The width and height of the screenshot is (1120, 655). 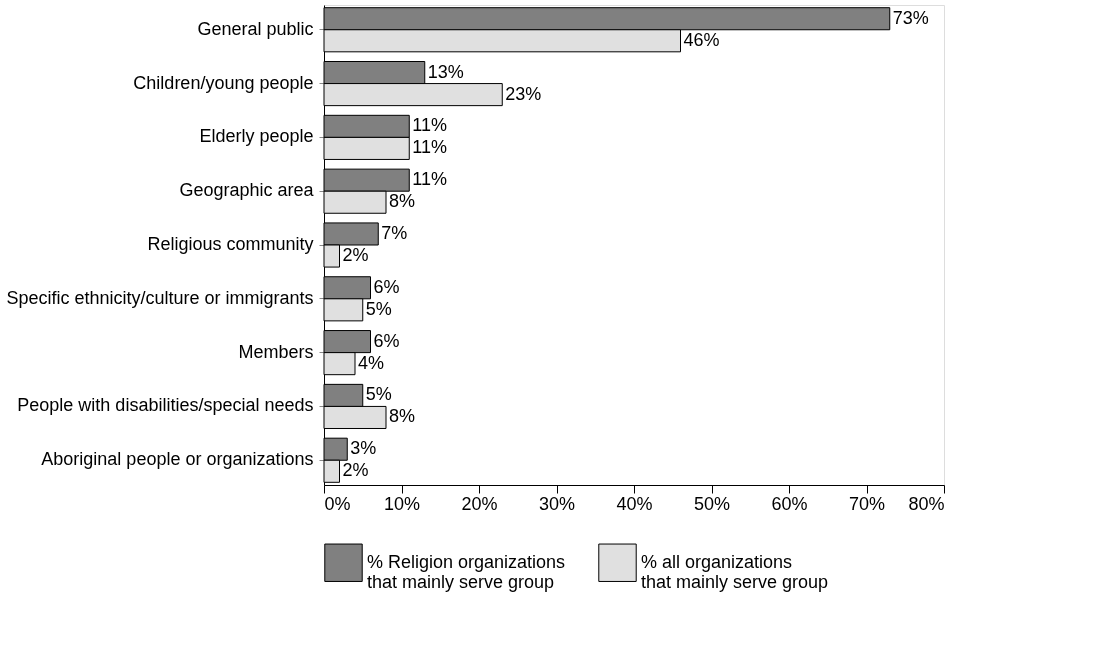 What do you see at coordinates (177, 459) in the screenshot?
I see `y-tick-label: Aboriginal people or organizations` at bounding box center [177, 459].